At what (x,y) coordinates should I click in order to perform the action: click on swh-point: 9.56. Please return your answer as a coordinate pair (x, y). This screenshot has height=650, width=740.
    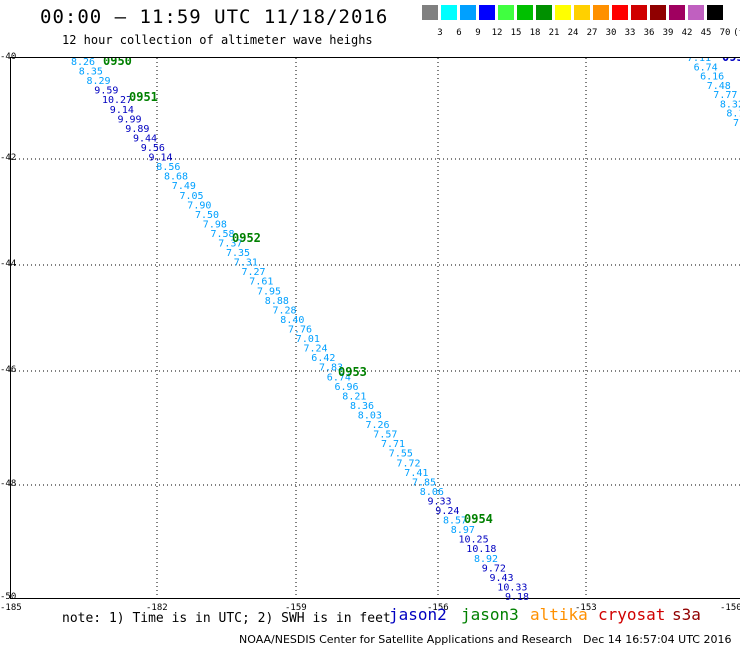
    Looking at the image, I should click on (153, 148).